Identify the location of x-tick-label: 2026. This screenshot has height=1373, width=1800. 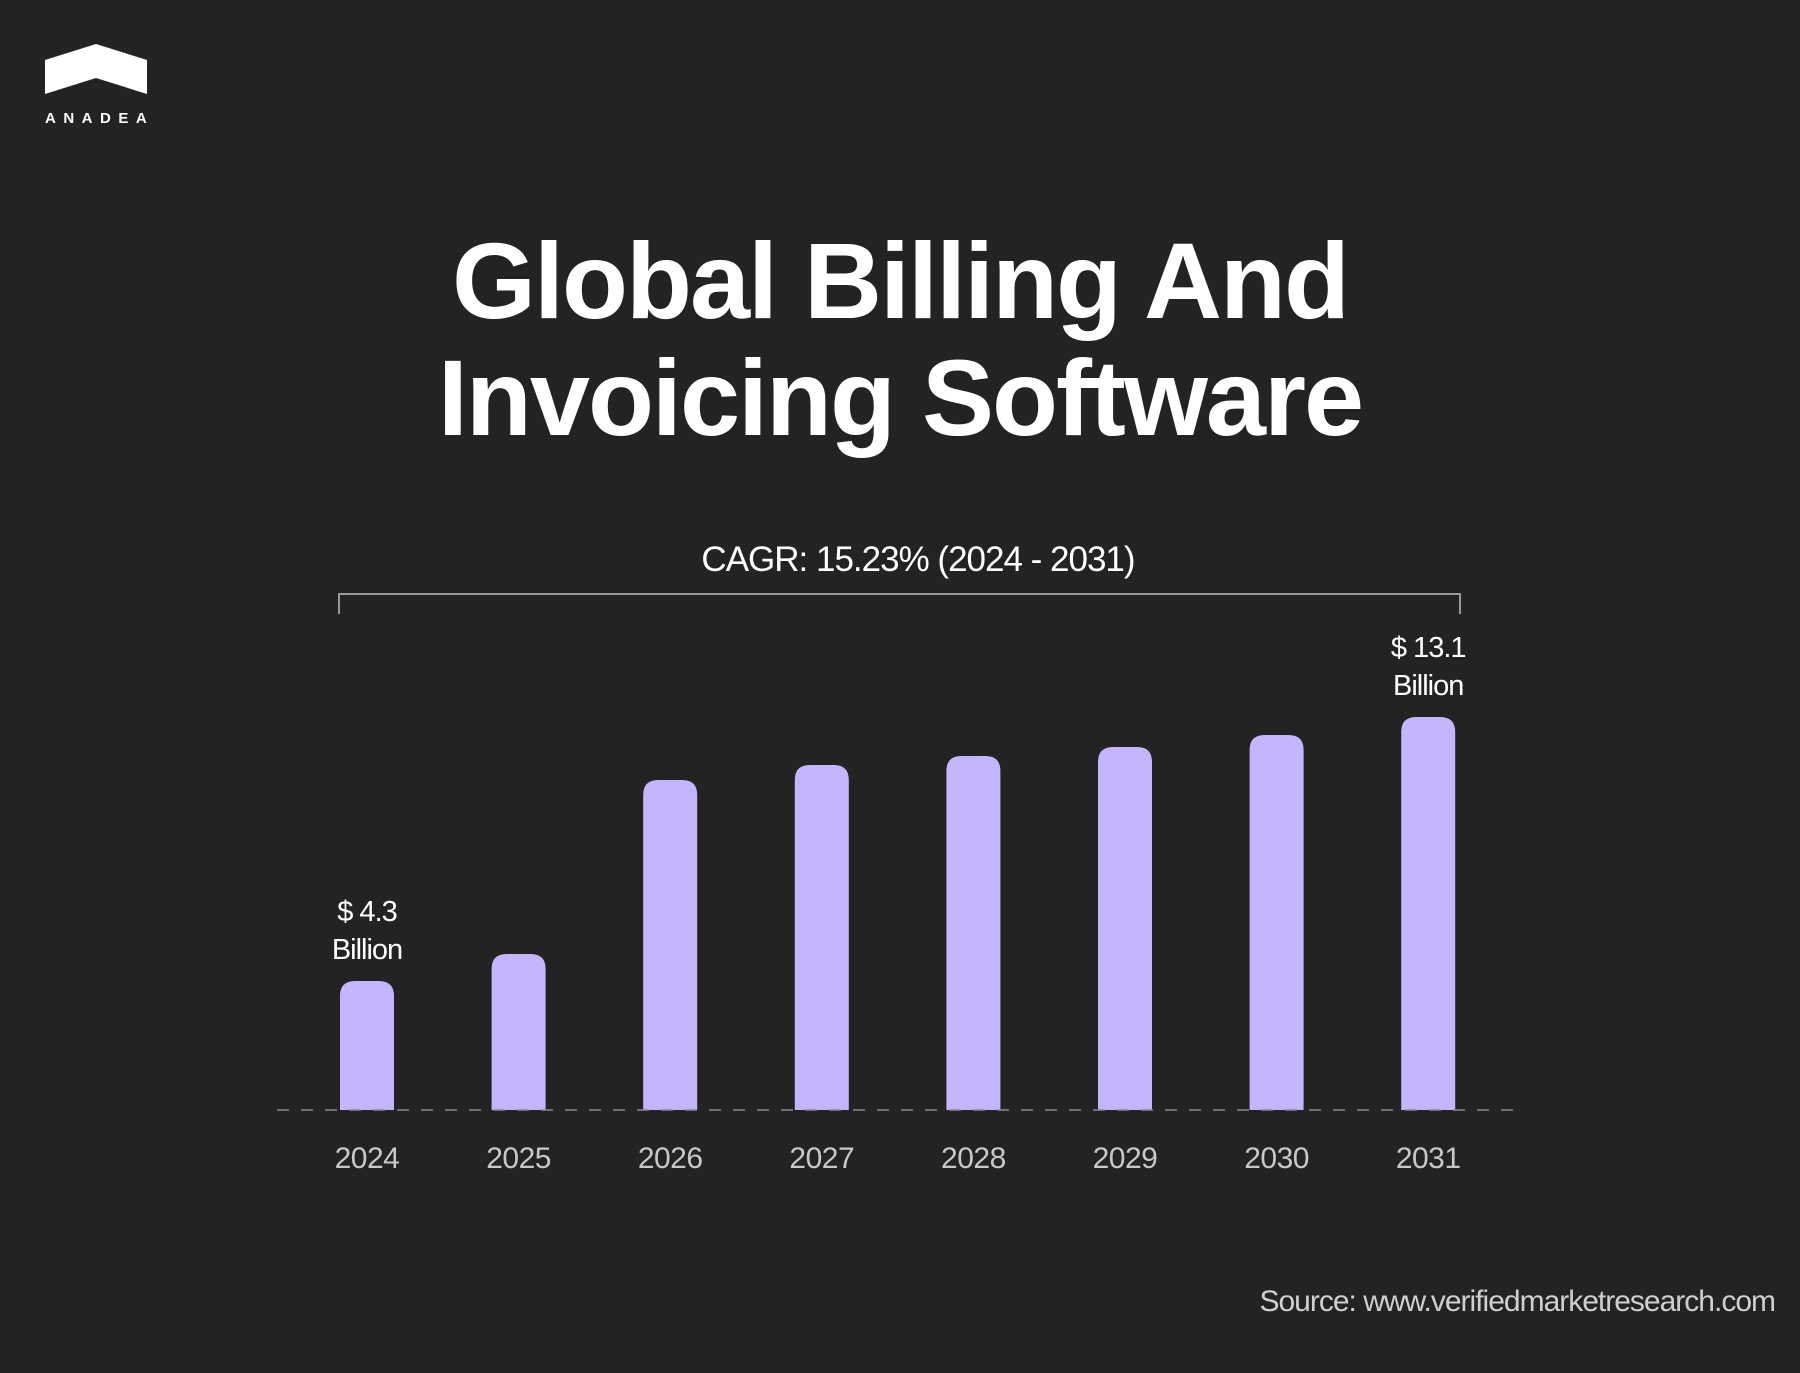
(670, 1158).